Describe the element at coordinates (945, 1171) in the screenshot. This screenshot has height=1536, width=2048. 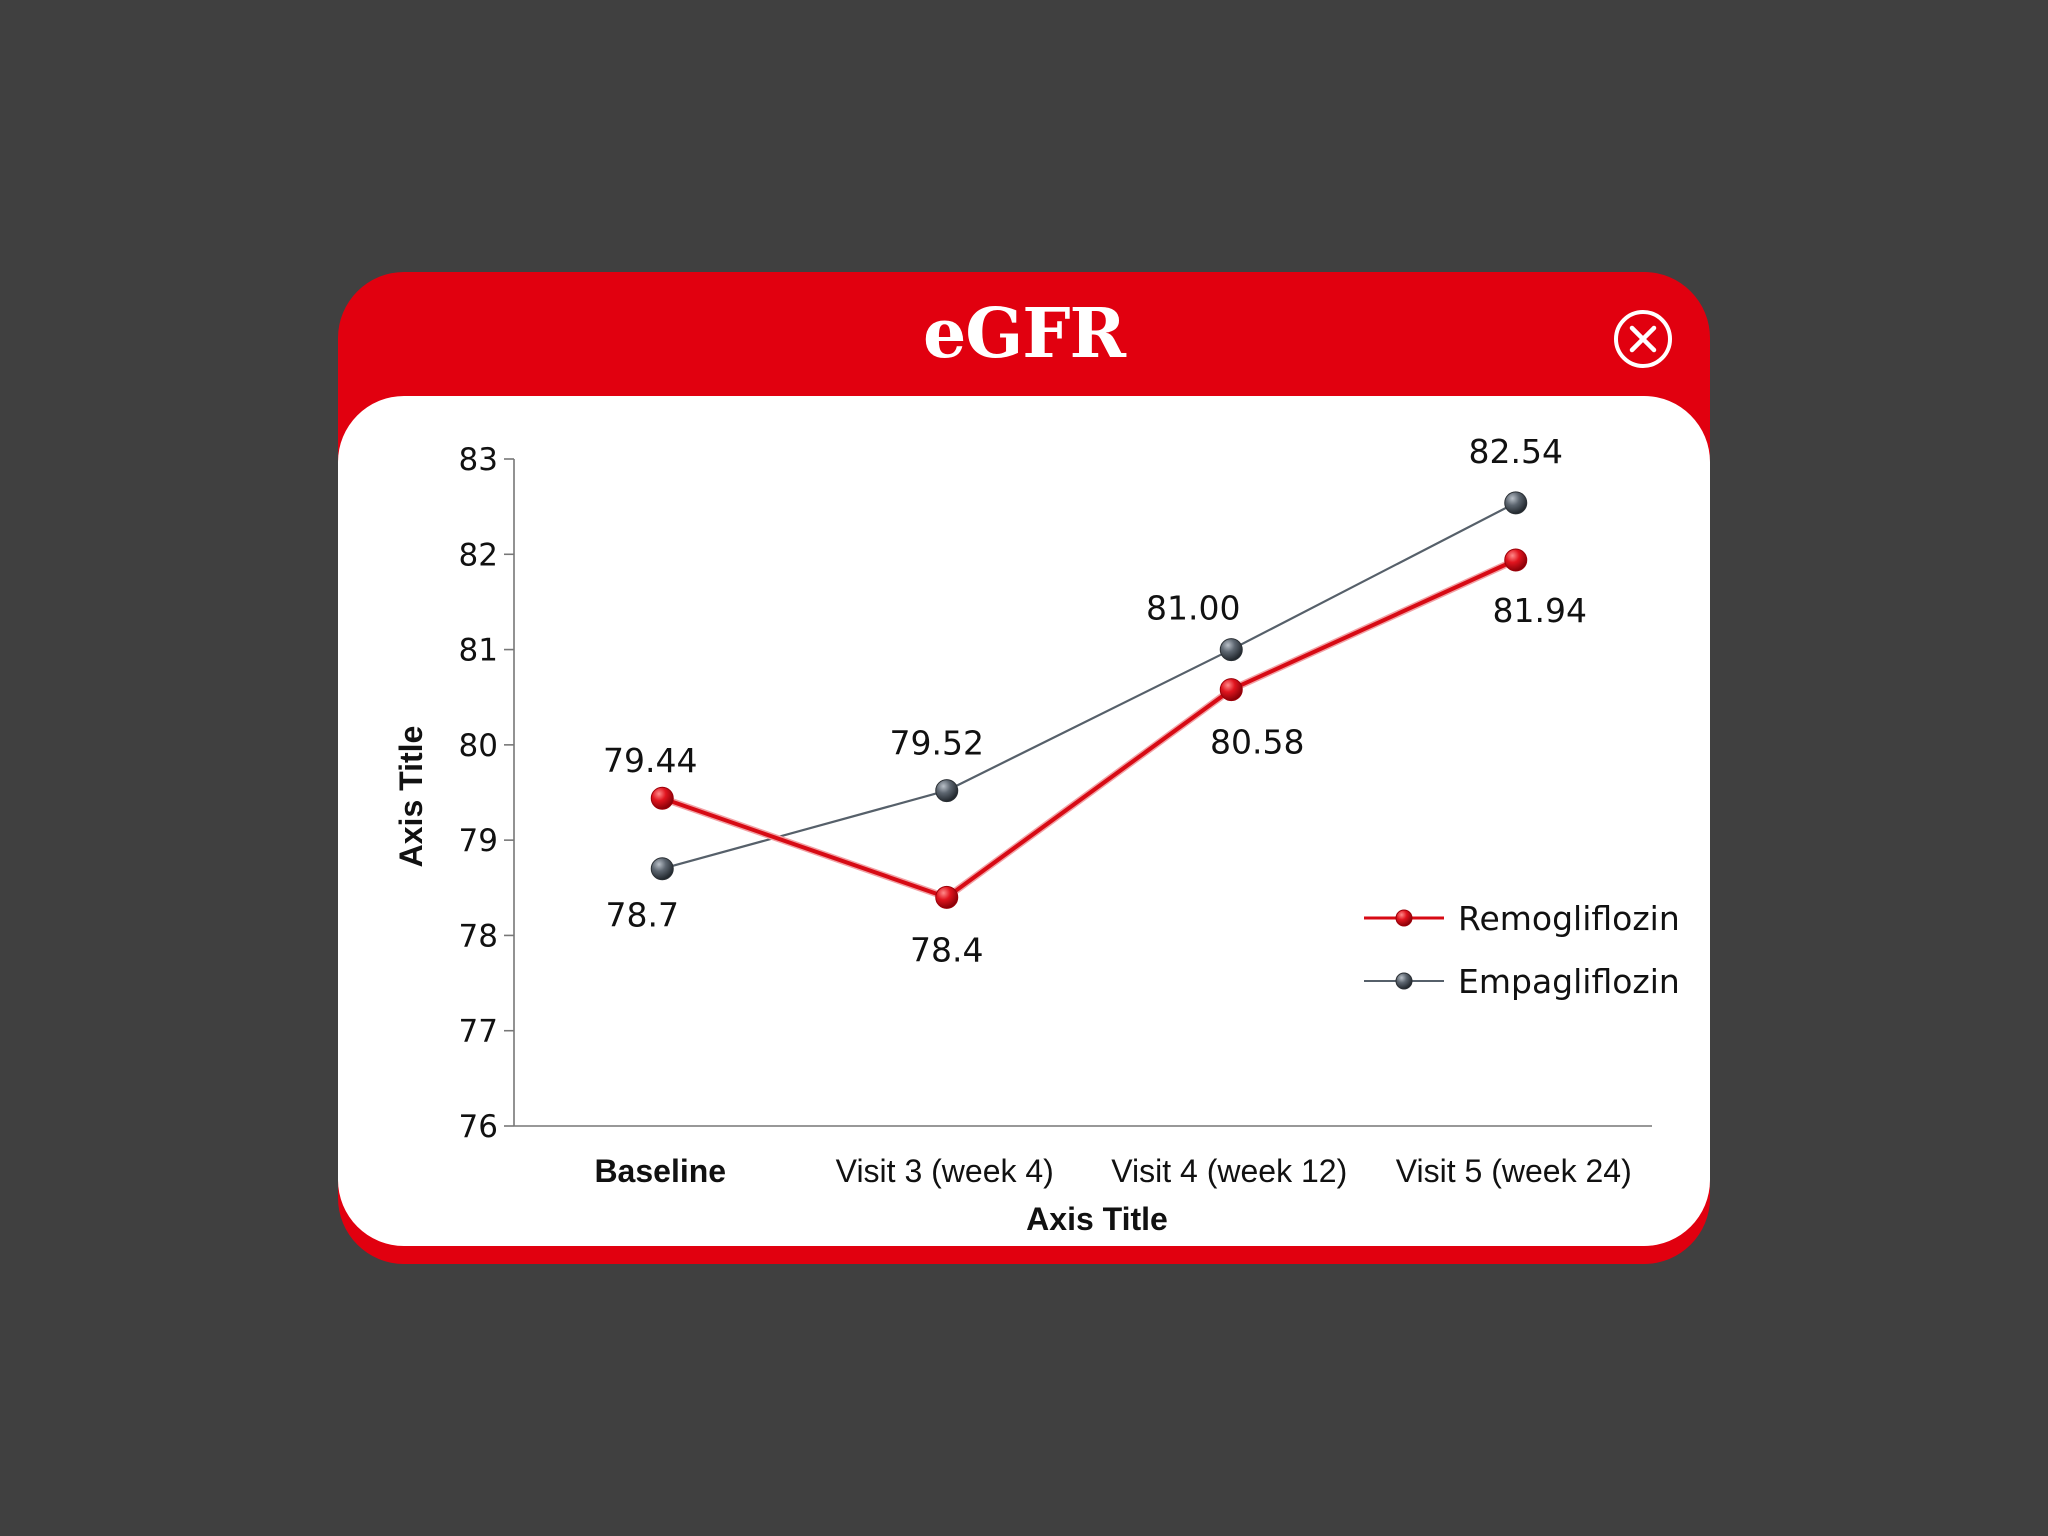
I see `x-category-label: Visit 3 (week 4)` at that location.